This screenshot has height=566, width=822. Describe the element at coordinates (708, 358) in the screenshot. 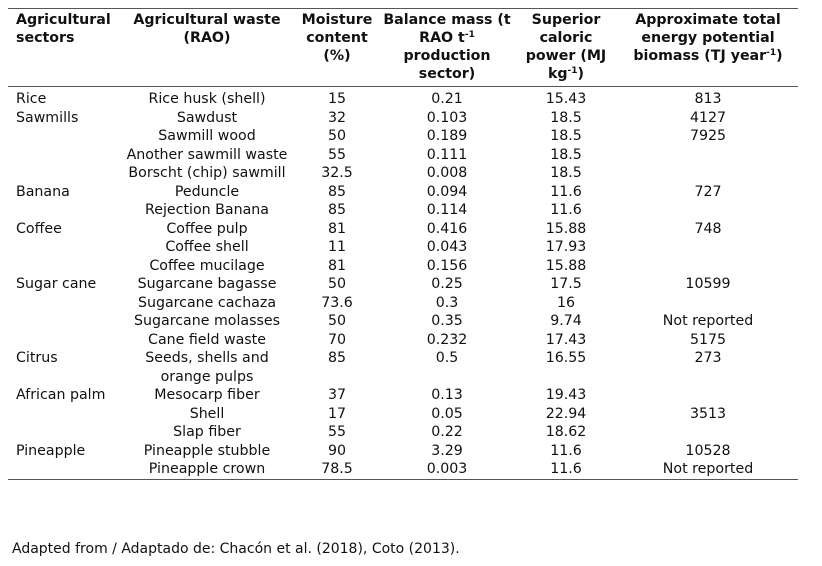

I see `cell-energy: 273` at that location.